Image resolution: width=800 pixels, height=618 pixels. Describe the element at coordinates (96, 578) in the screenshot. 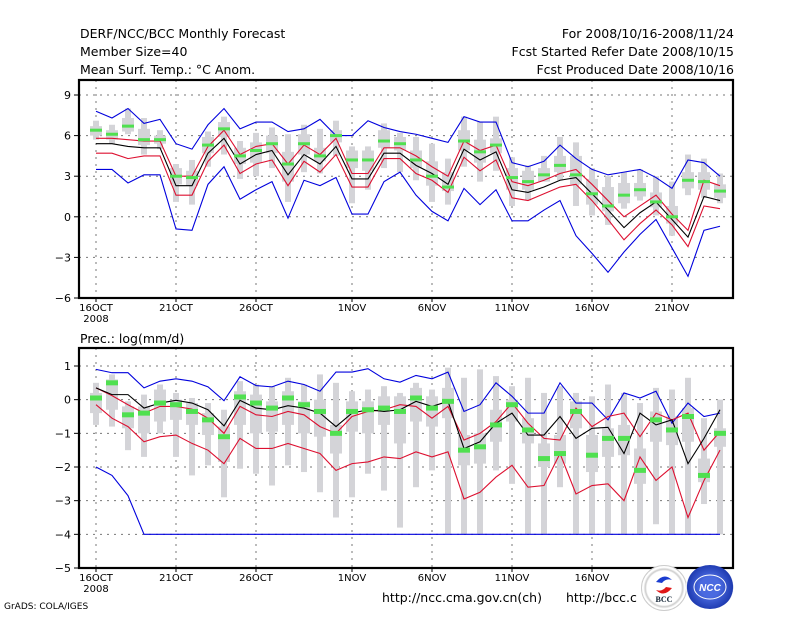

I see `x-tick-label: 16OCT` at that location.